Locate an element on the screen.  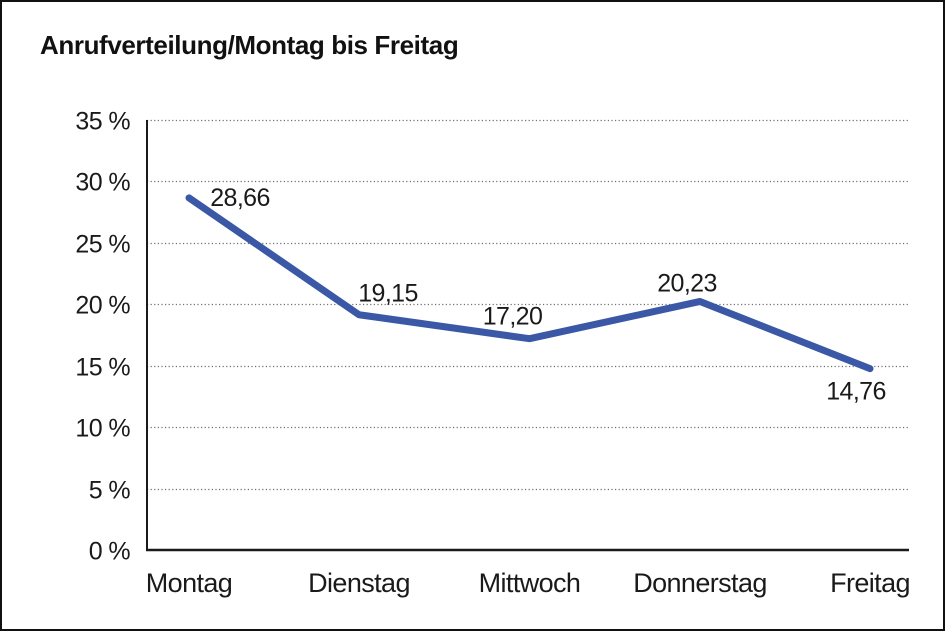
x-axis-category-label: Montag is located at coordinates (189, 583).